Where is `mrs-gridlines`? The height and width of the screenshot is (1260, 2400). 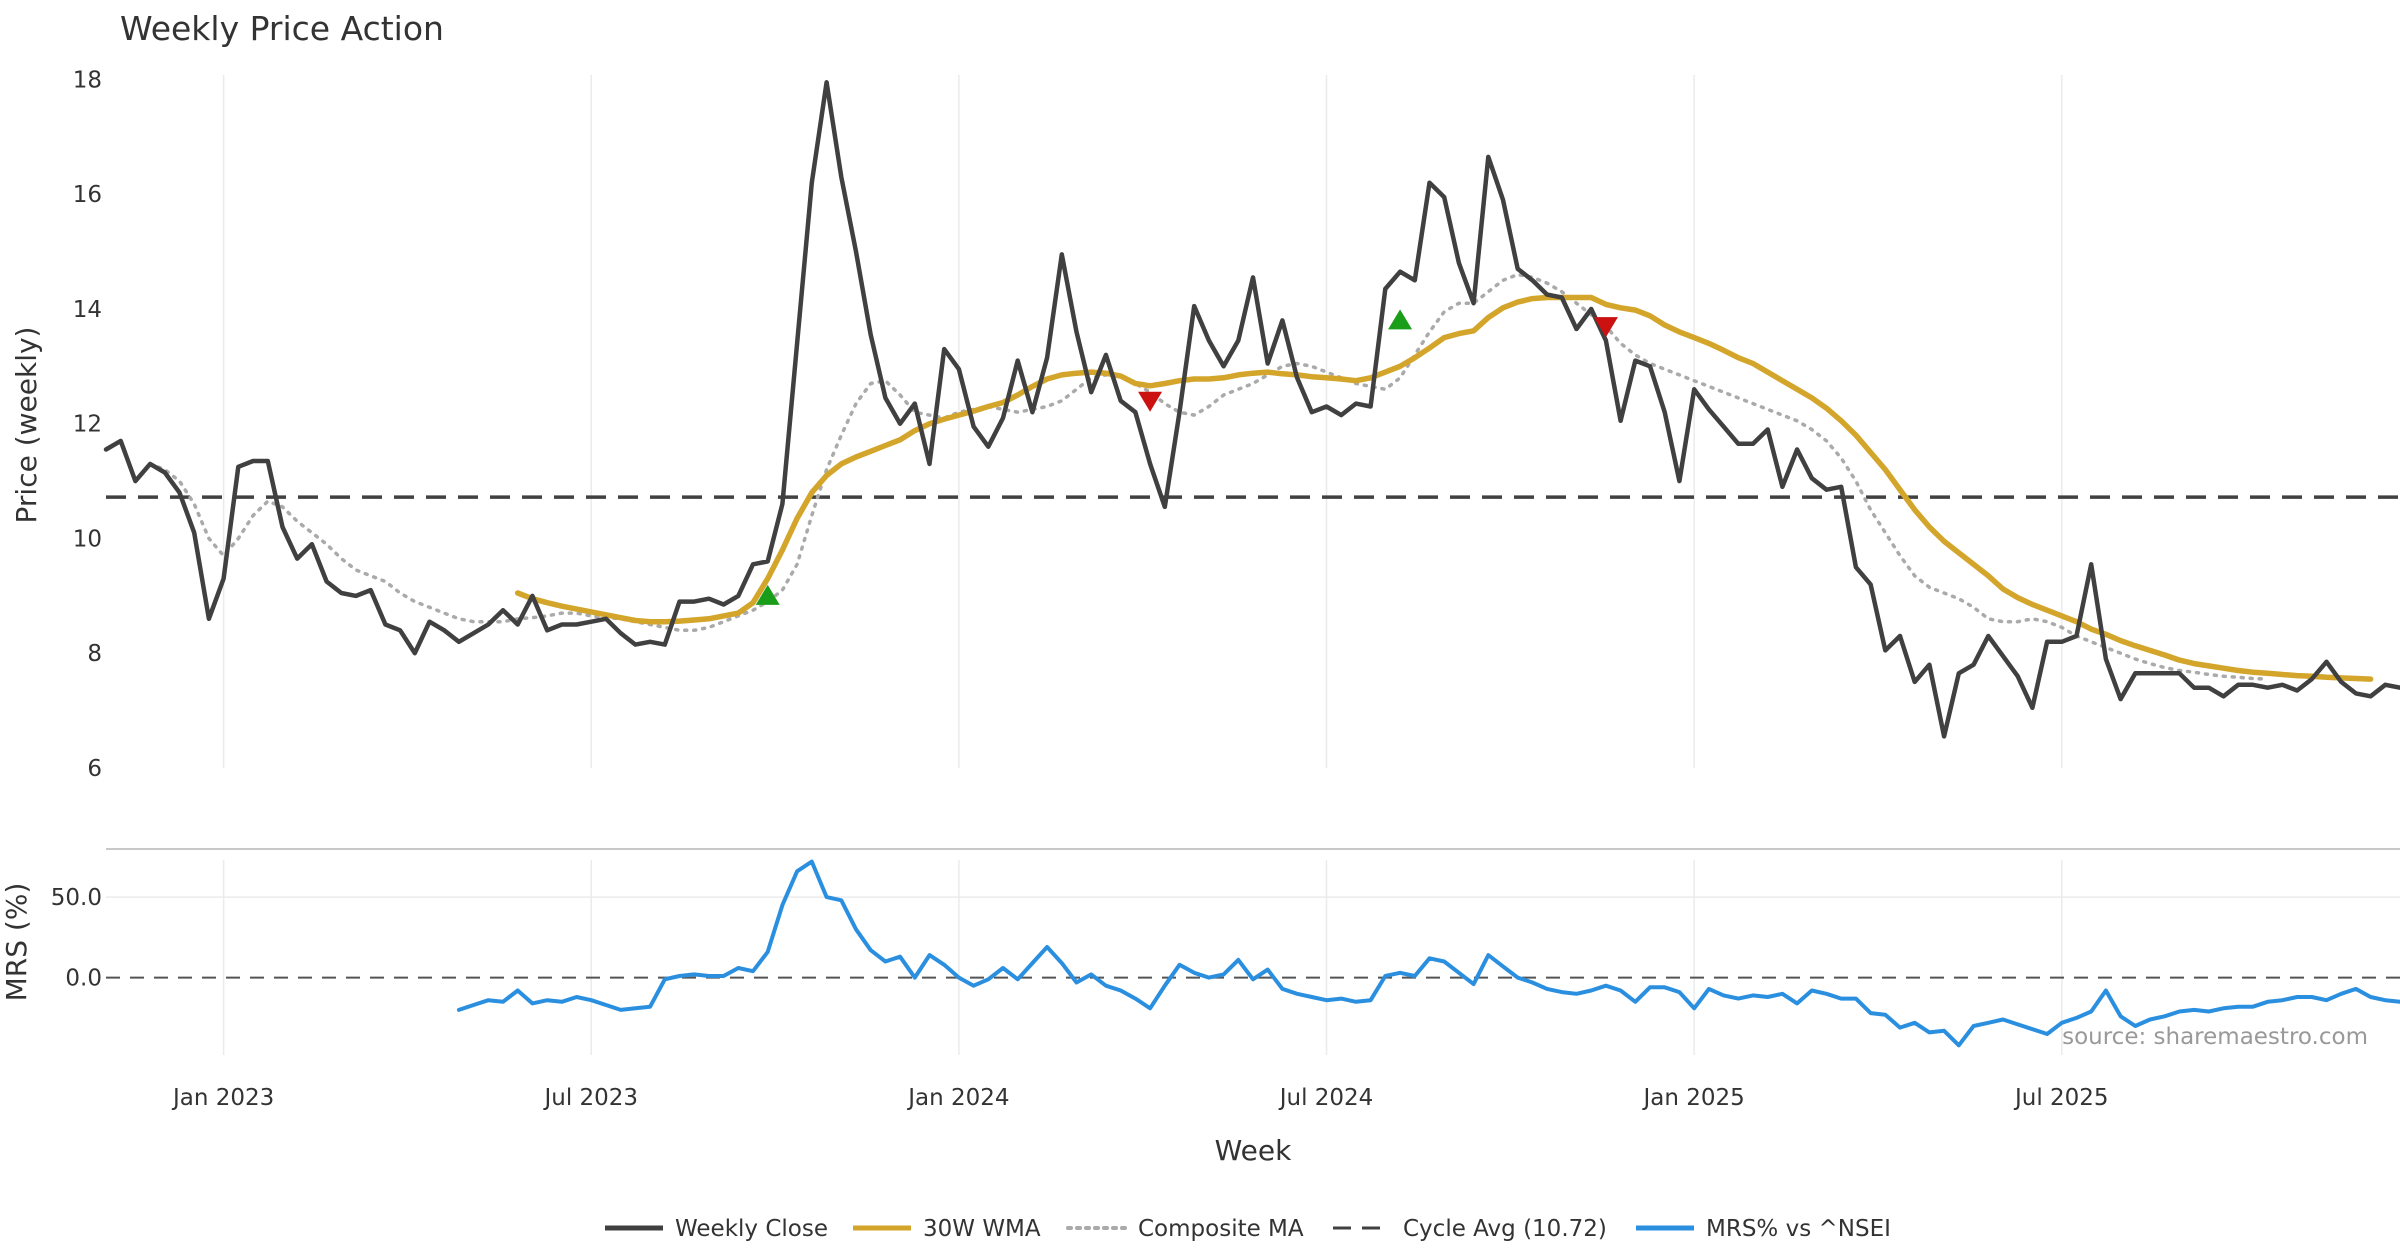 mrs-gridlines is located at coordinates (1253, 957).